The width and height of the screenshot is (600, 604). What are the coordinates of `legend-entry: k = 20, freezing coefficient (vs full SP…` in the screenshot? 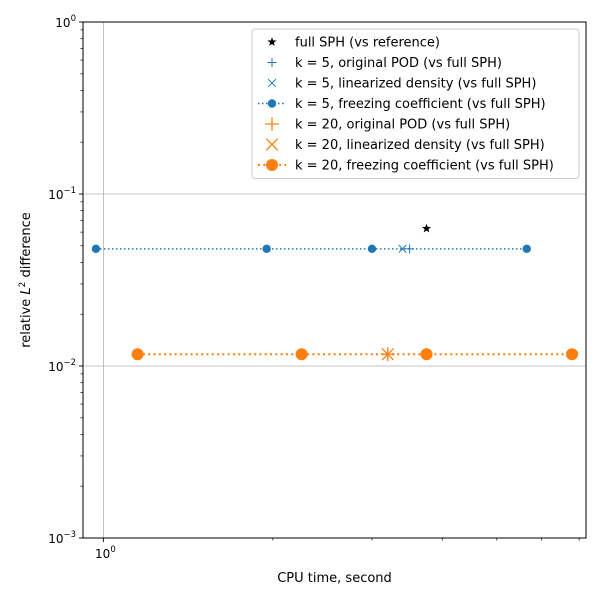 It's located at (406, 166).